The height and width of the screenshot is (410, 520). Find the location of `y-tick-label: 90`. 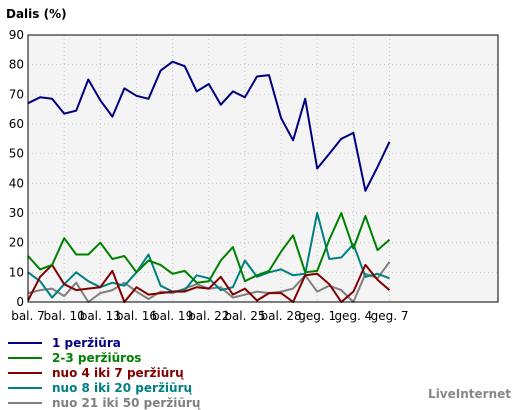

y-tick-label: 90 is located at coordinates (16, 35).